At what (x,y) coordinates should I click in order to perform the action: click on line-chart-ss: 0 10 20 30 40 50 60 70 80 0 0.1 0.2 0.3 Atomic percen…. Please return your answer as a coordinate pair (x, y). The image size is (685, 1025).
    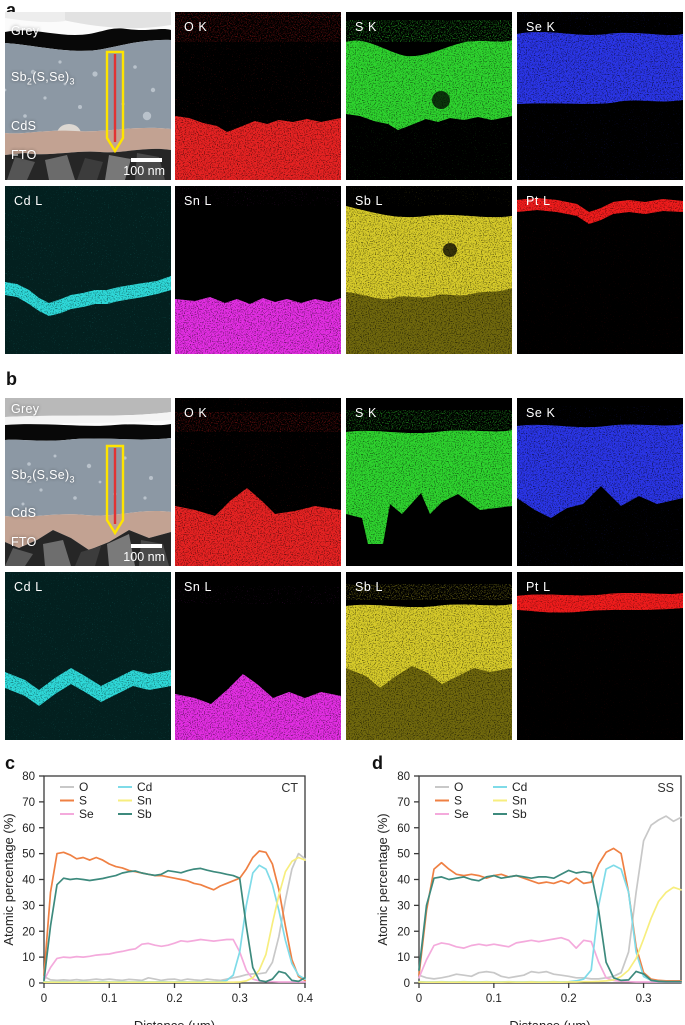
    Looking at the image, I should click on (529, 889).